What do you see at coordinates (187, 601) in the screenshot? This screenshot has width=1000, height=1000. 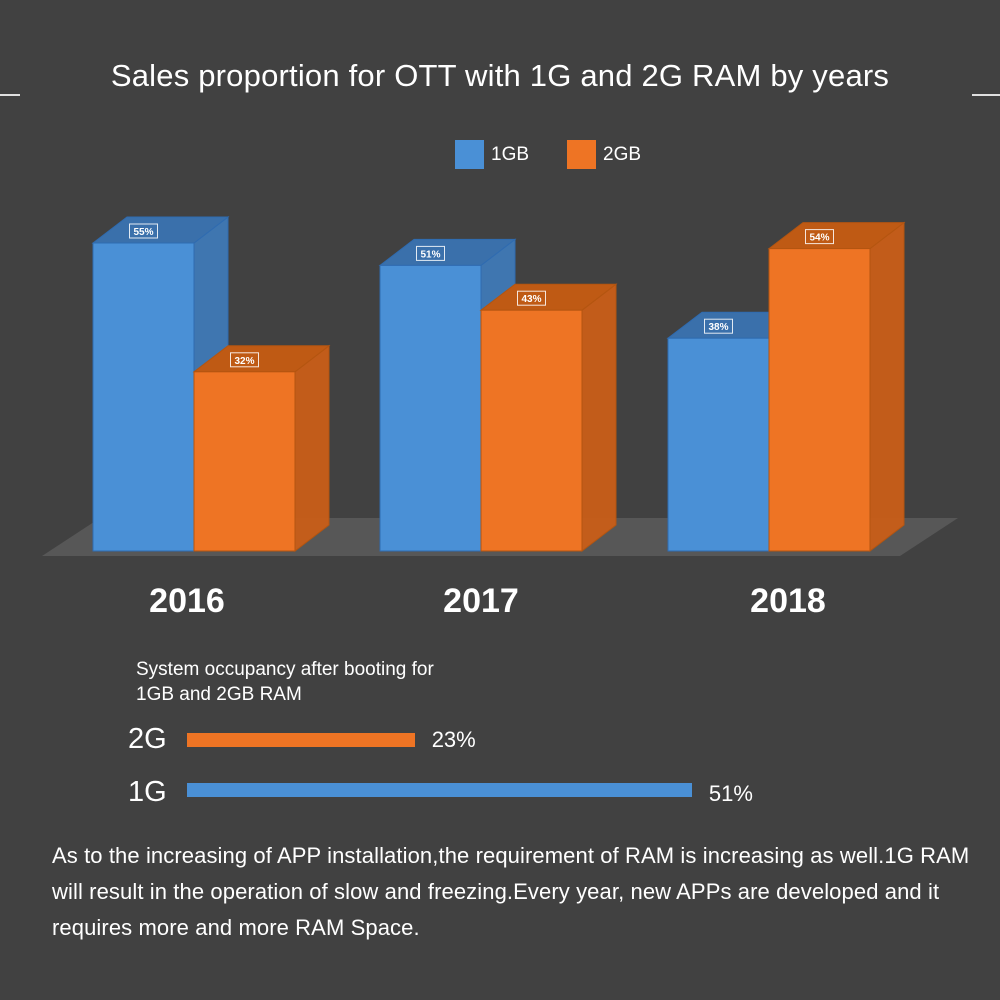 I see `year-label-2016: 2016` at bounding box center [187, 601].